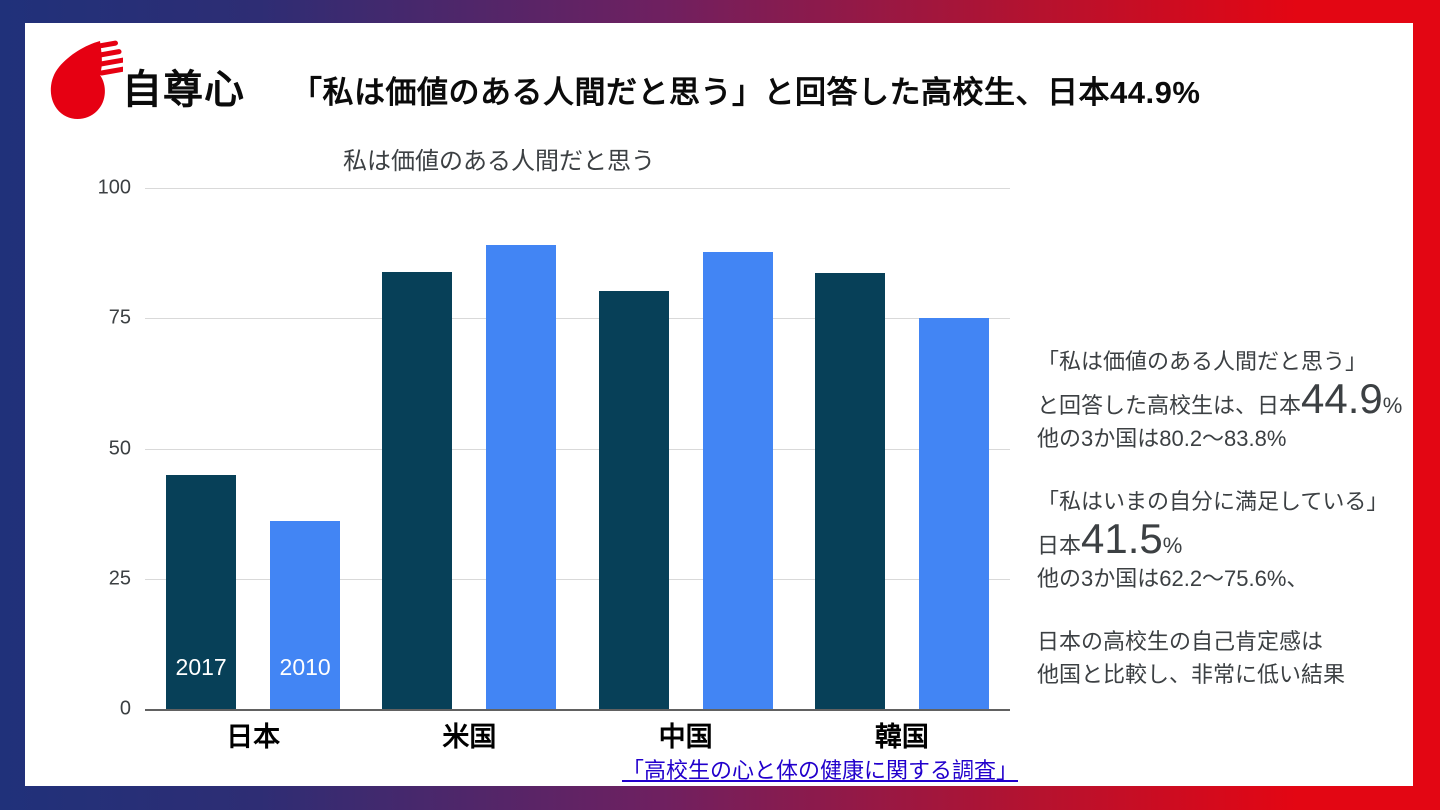 The width and height of the screenshot is (1440, 810). Describe the element at coordinates (305, 614) in the screenshot. I see `bar-2010-日本: 2010` at that location.